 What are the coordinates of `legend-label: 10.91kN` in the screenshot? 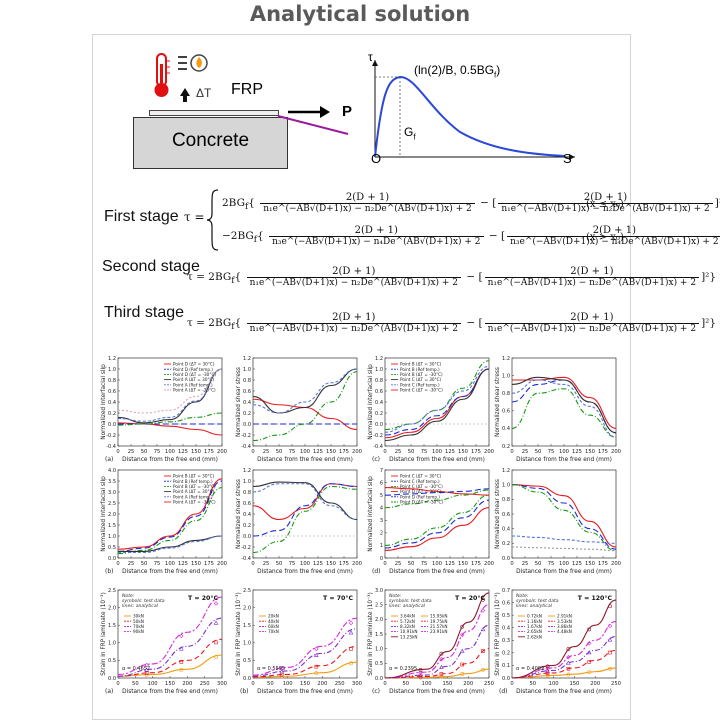 It's located at (409, 631).